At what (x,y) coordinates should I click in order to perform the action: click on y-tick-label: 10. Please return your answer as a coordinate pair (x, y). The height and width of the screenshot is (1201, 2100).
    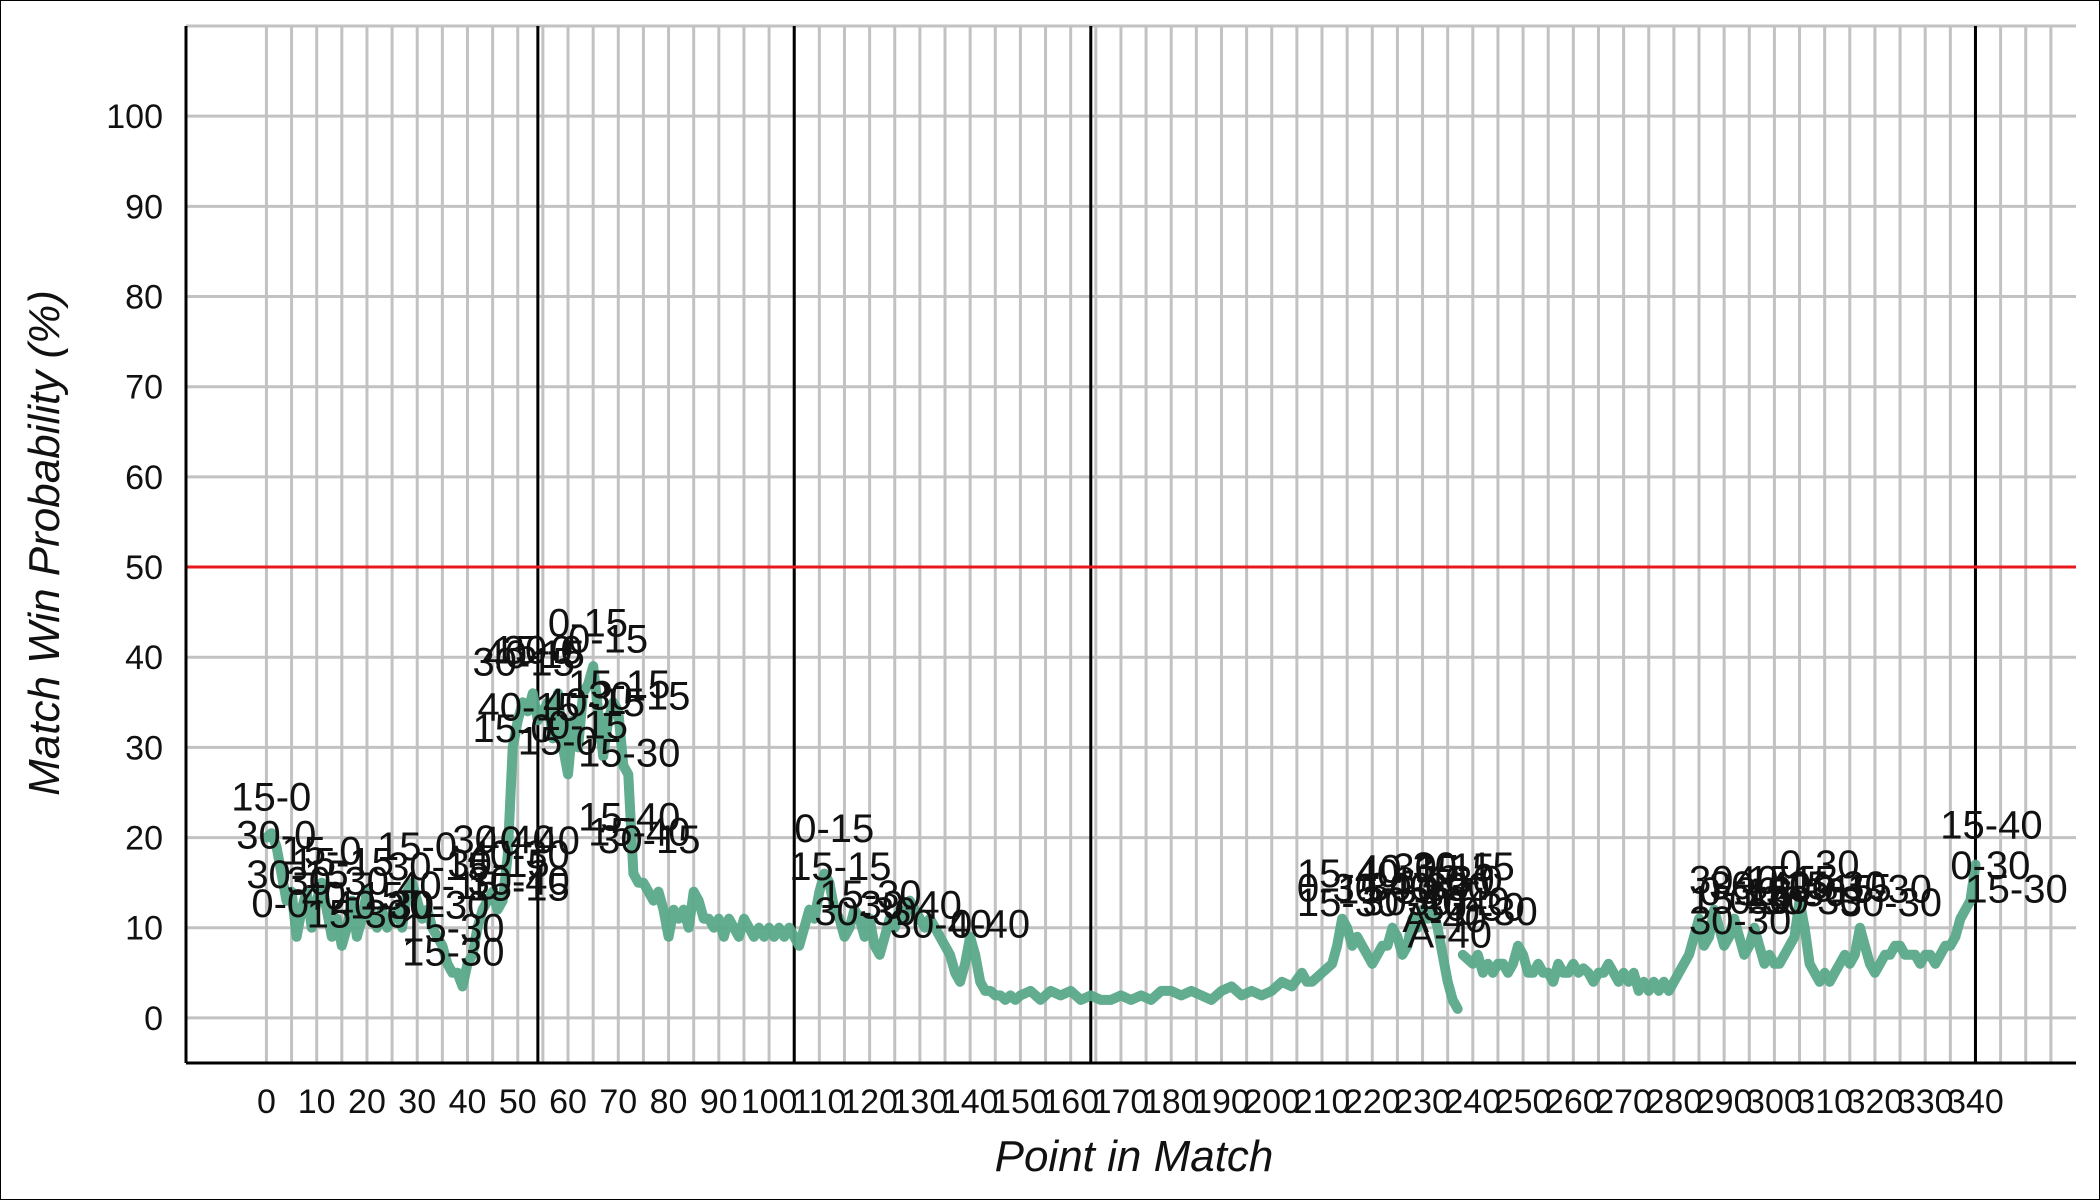
    Looking at the image, I should click on (144, 929).